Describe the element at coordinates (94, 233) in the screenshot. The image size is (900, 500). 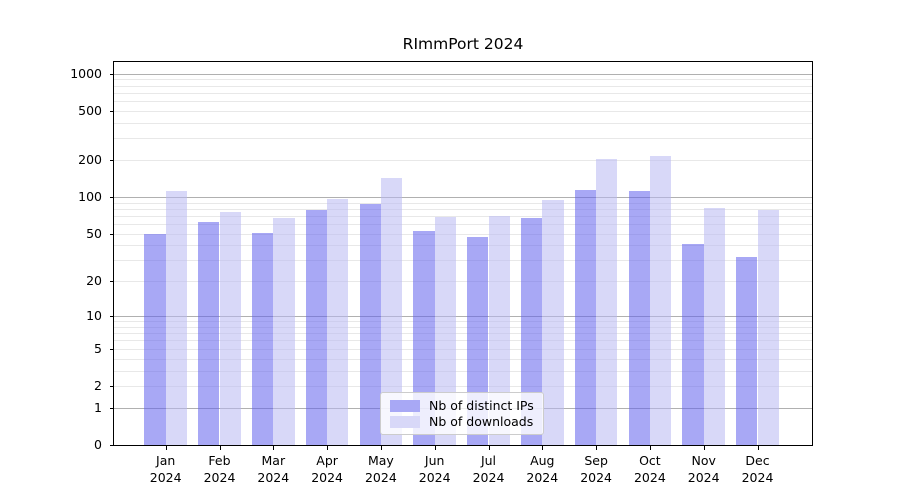
I see `y-tick-label: 50` at that location.